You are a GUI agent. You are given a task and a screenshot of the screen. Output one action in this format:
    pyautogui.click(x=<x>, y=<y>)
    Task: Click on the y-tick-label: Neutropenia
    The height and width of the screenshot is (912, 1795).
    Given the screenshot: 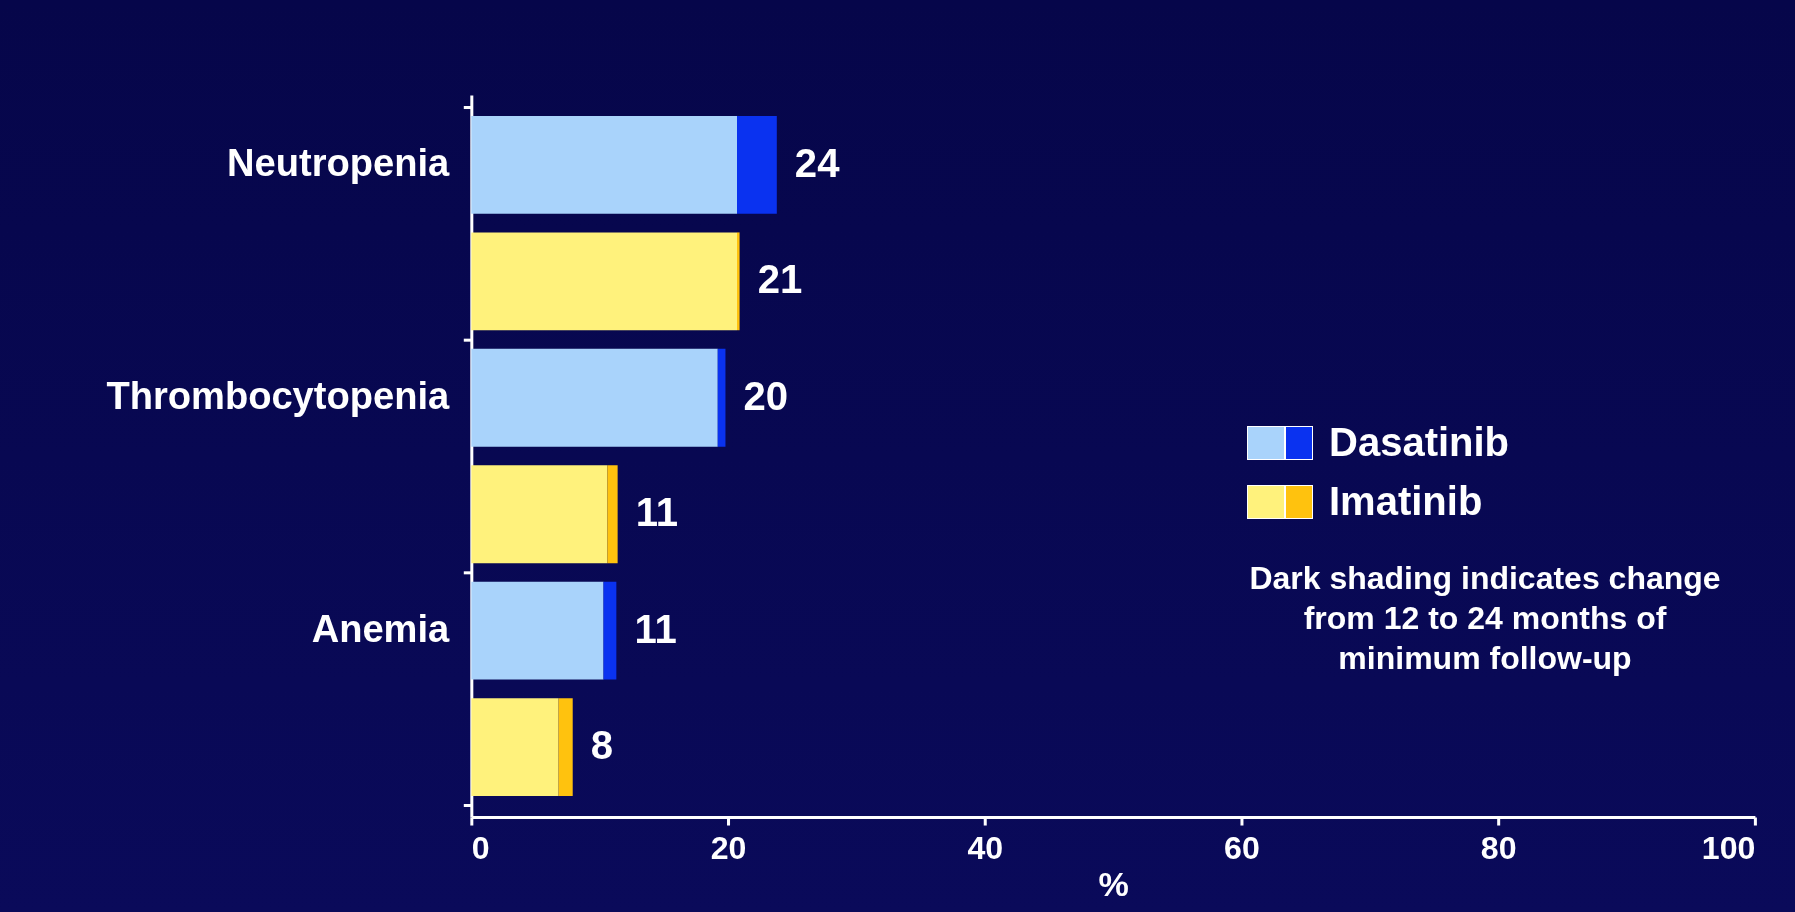 What is the action you would take?
    pyautogui.click(x=339, y=162)
    